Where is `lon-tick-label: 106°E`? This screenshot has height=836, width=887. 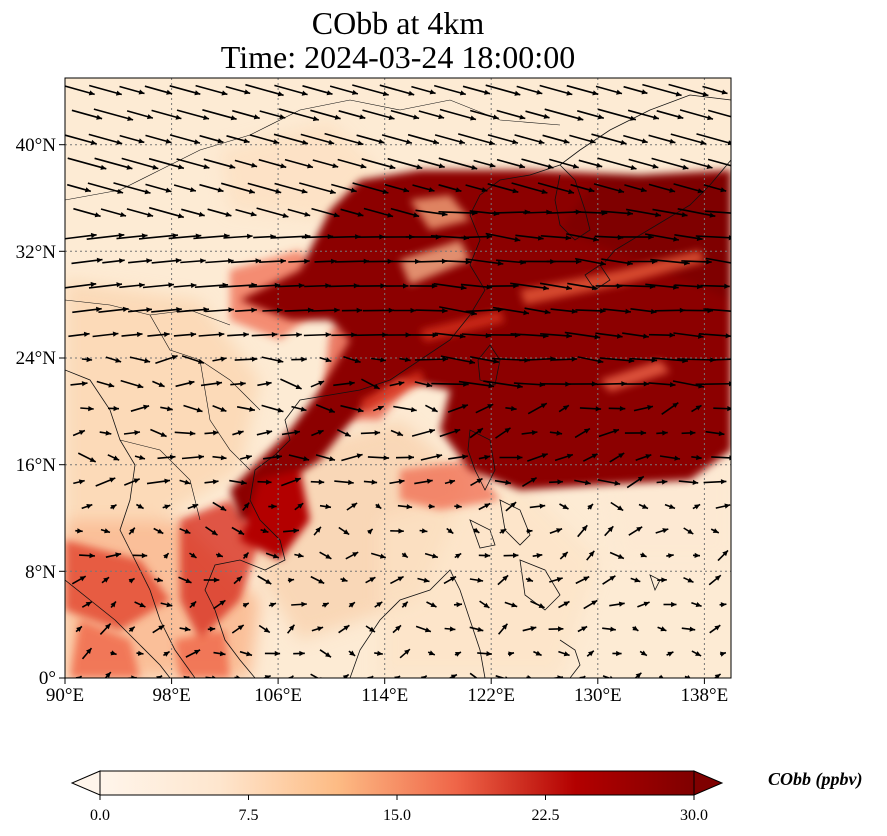 lon-tick-label: 106°E is located at coordinates (278, 695).